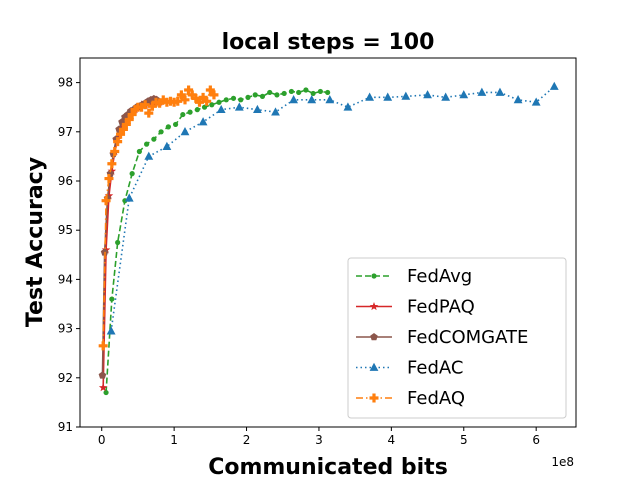 Image resolution: width=640 pixels, height=480 pixels. I want to click on x-tick-label: 4, so click(392, 440).